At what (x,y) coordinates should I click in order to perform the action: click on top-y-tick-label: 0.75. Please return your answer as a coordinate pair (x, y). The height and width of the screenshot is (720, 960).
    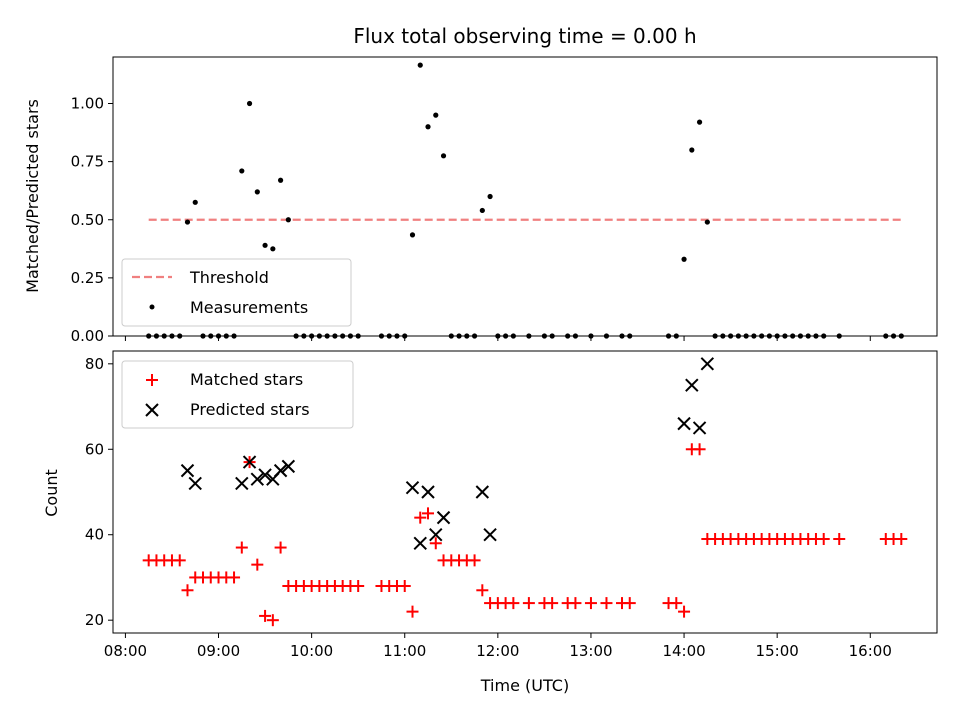
    Looking at the image, I should click on (87, 162).